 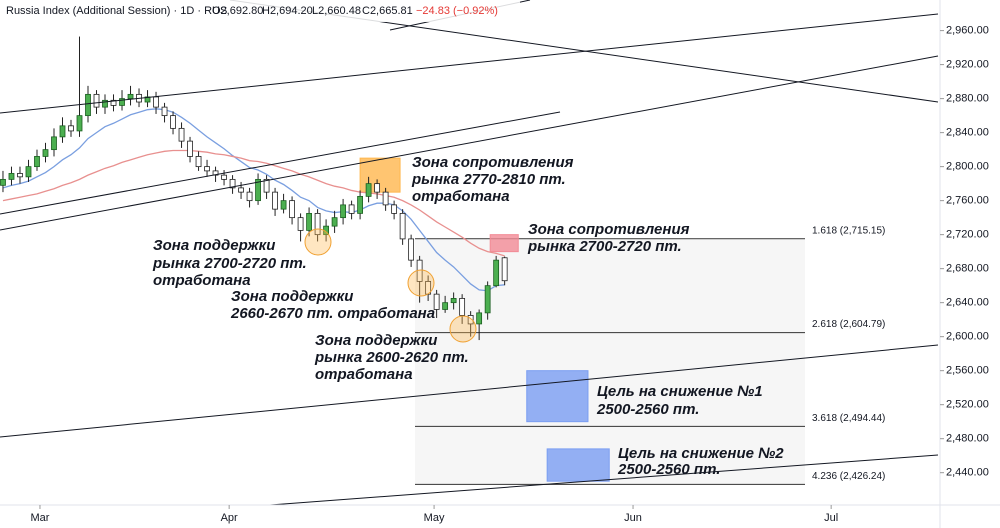 What do you see at coordinates (229, 518) in the screenshot?
I see `x-tick-label: Apr` at bounding box center [229, 518].